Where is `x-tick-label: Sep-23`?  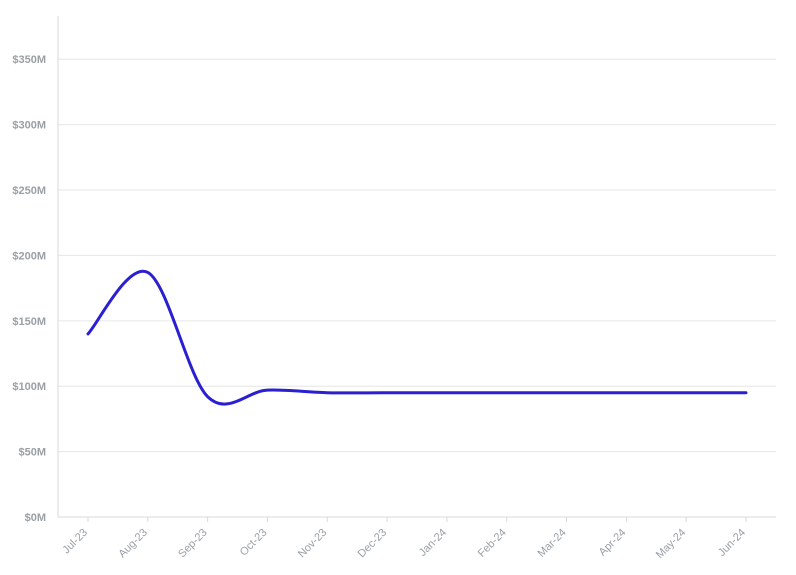
x-tick-label: Sep-23 is located at coordinates (193, 544).